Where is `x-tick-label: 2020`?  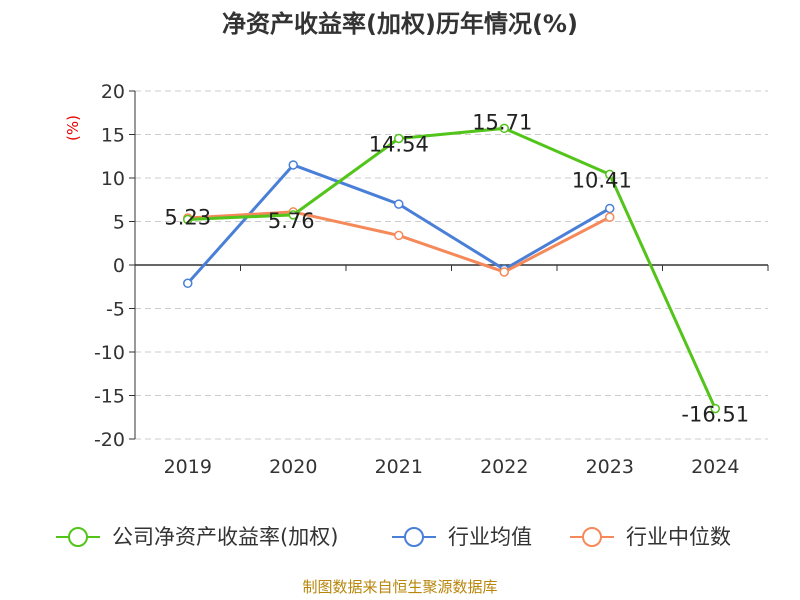 x-tick-label: 2020 is located at coordinates (293, 467).